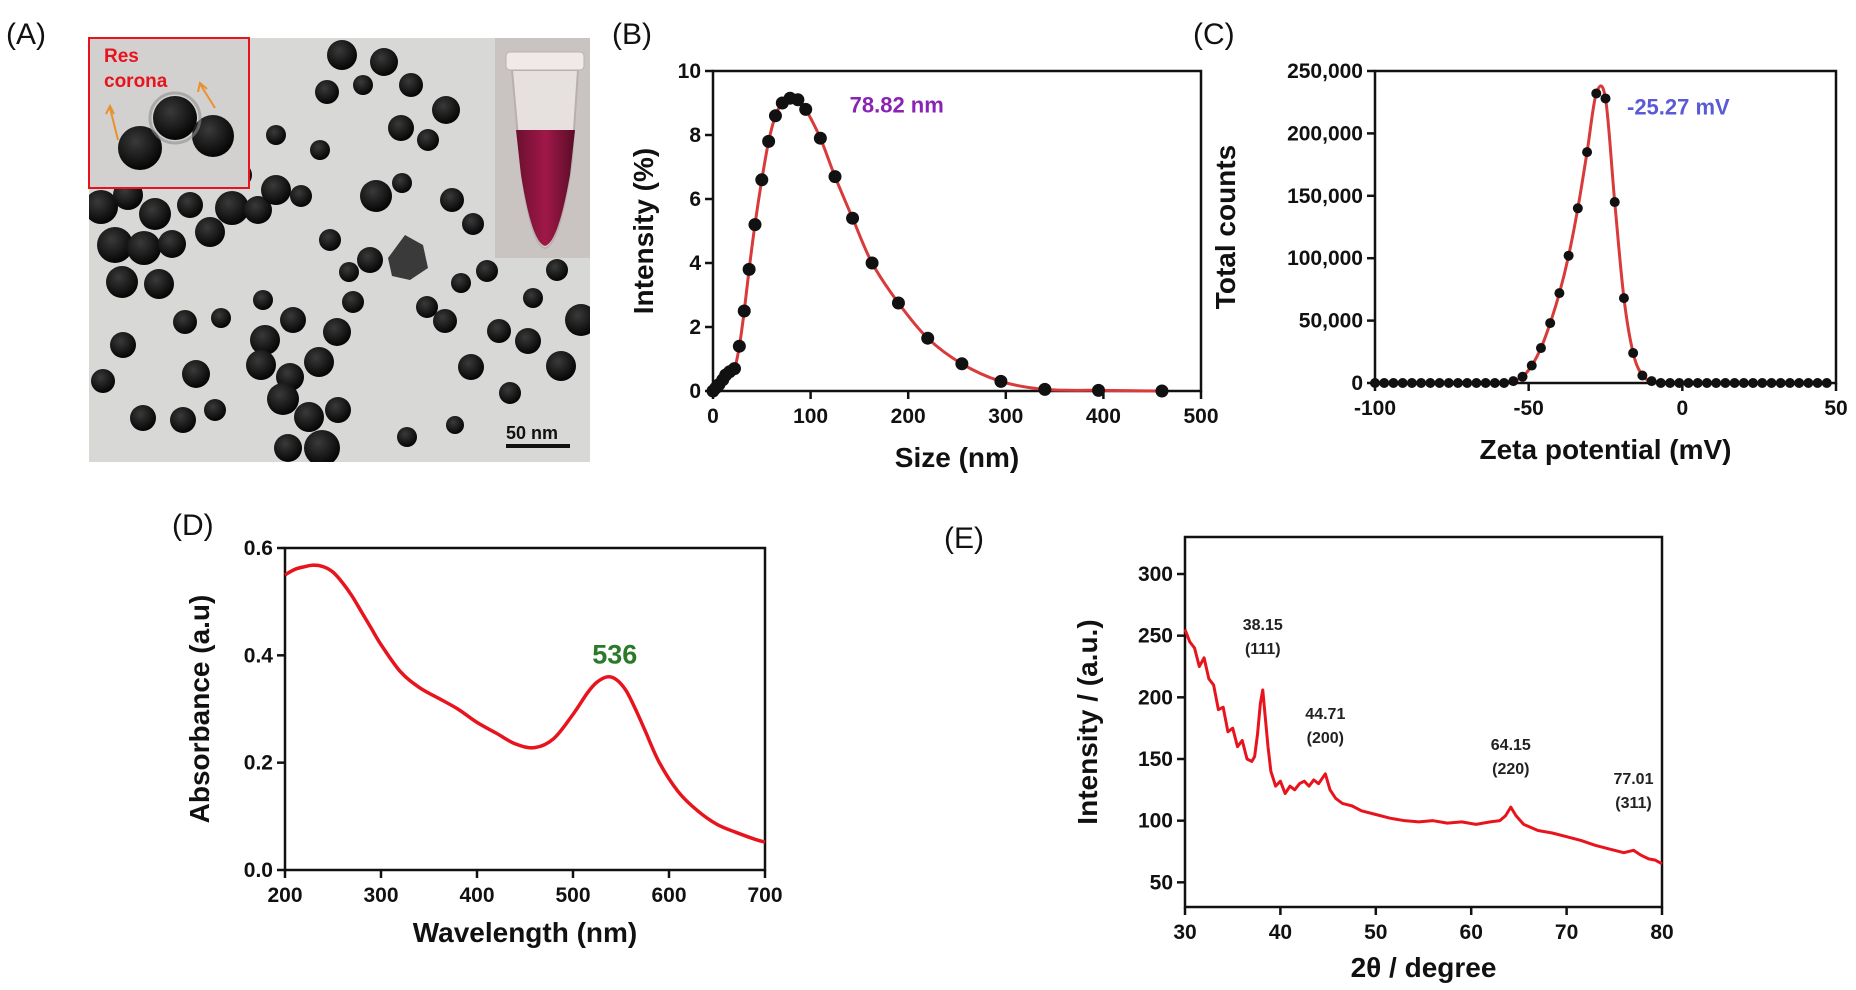 This screenshot has width=1856, height=990. I want to click on peak-label: 536, so click(614, 654).